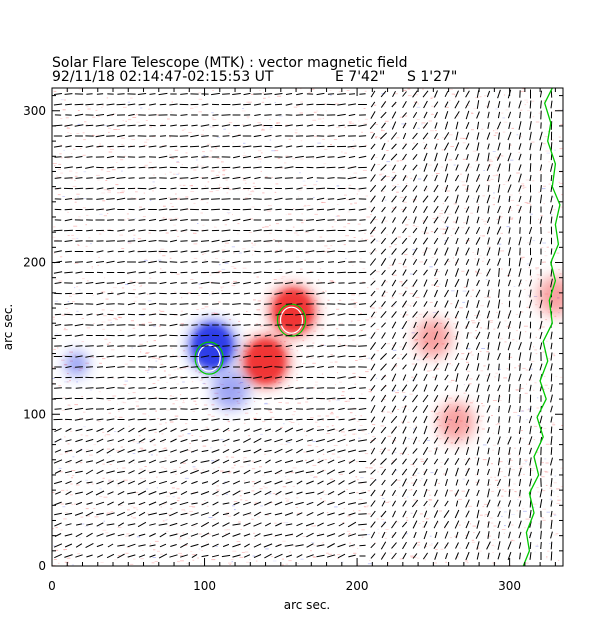 Image resolution: width=612 pixels, height=617 pixels. What do you see at coordinates (204, 586) in the screenshot?
I see `x-tick-label-100: 100` at bounding box center [204, 586].